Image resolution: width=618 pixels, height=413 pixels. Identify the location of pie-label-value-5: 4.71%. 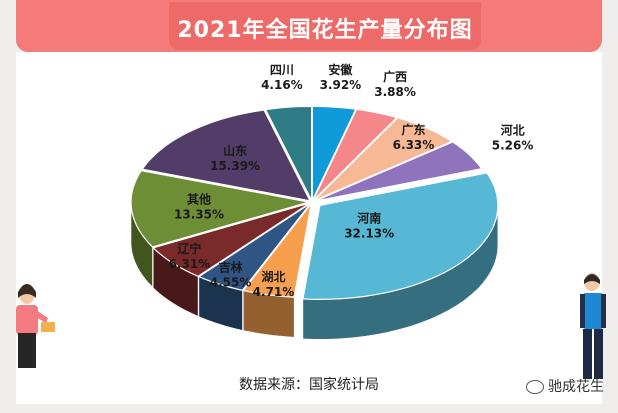
(274, 292).